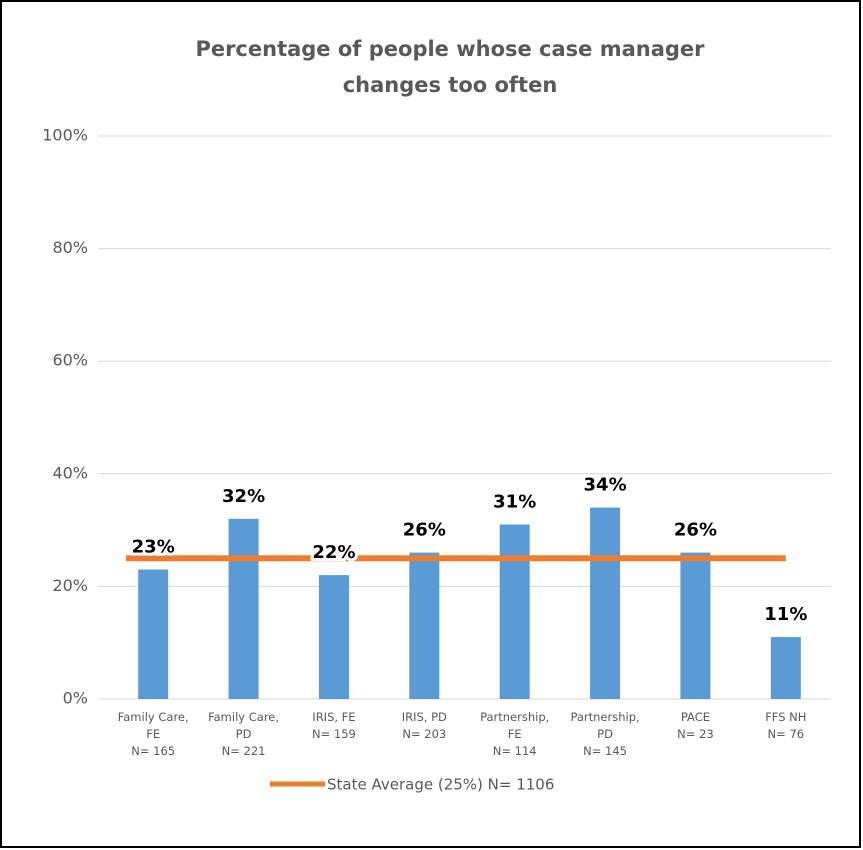 The image size is (863, 850). What do you see at coordinates (695, 717) in the screenshot?
I see `x-tick-line: PACE` at bounding box center [695, 717].